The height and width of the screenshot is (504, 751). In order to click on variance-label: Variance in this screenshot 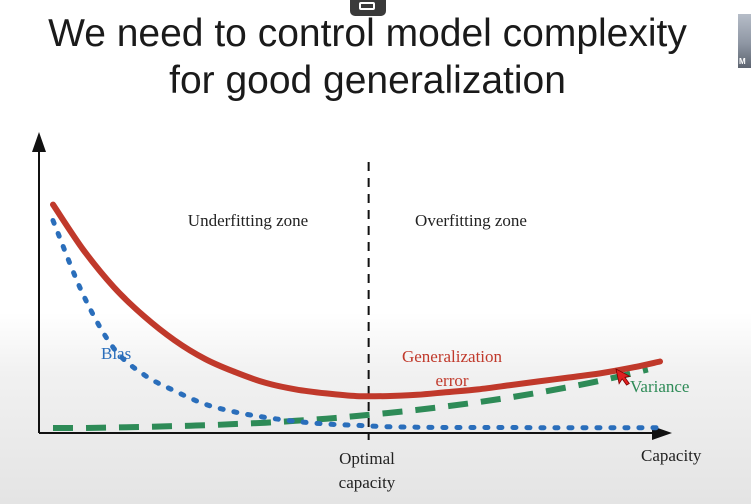, I will do `click(659, 386)`.